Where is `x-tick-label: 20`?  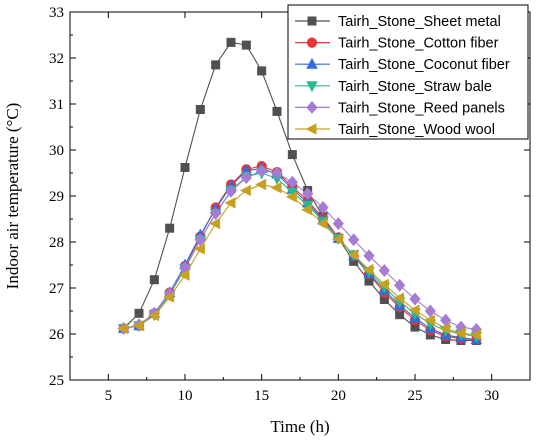
x-tick-label: 20 is located at coordinates (338, 396).